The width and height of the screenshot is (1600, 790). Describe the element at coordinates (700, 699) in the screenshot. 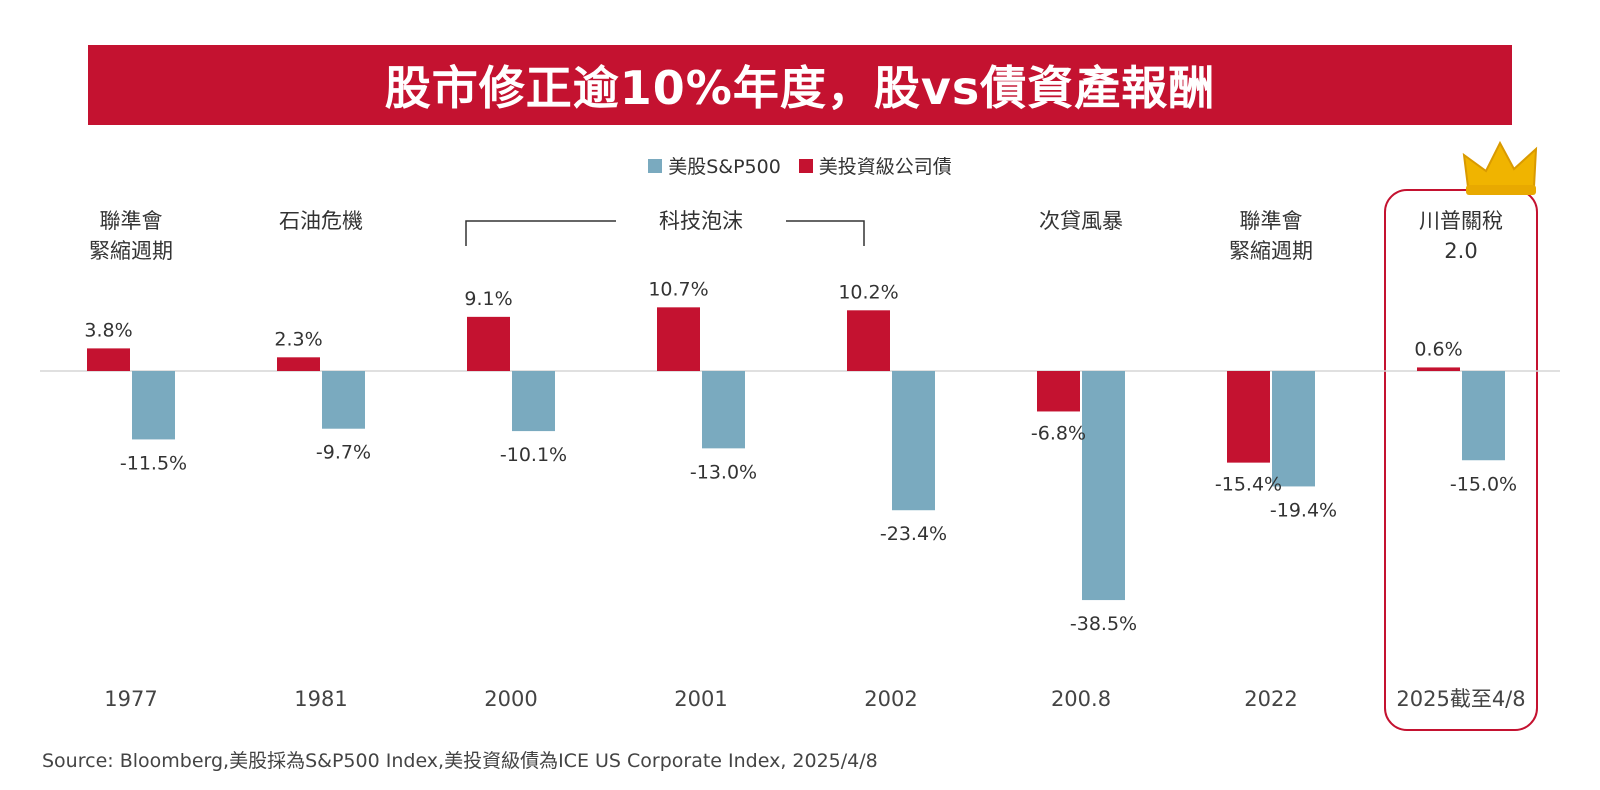

I see `year-label-3: 2001` at that location.